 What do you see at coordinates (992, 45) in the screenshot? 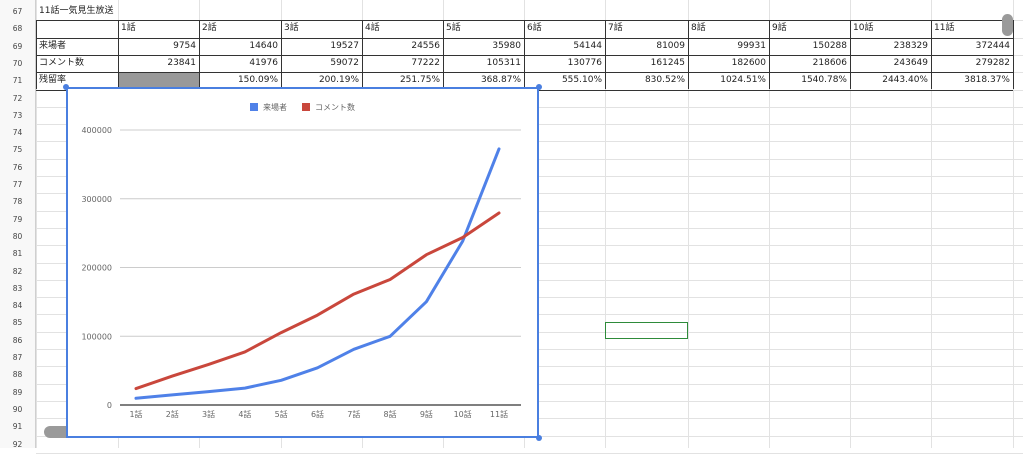
I see `value-cell: 372444` at bounding box center [992, 45].